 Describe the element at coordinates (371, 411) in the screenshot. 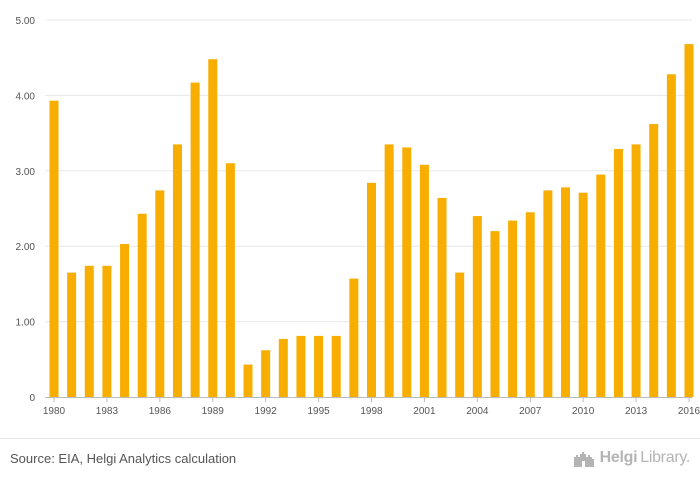

I see `x-tick-label: 1998` at that location.